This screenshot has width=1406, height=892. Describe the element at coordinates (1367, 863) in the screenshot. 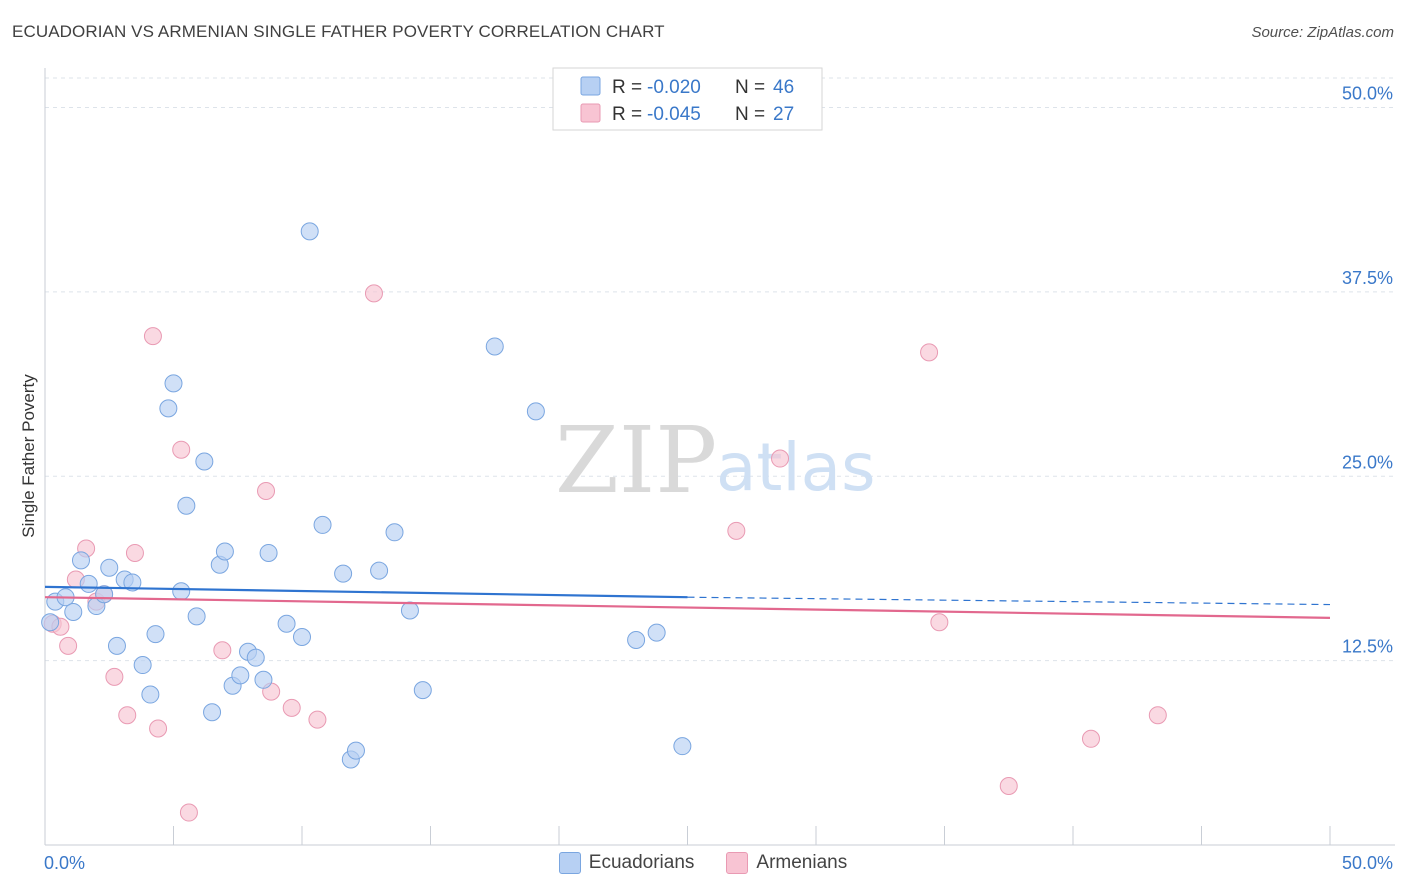

I see `x-tick-label-max: 50.0%` at that location.